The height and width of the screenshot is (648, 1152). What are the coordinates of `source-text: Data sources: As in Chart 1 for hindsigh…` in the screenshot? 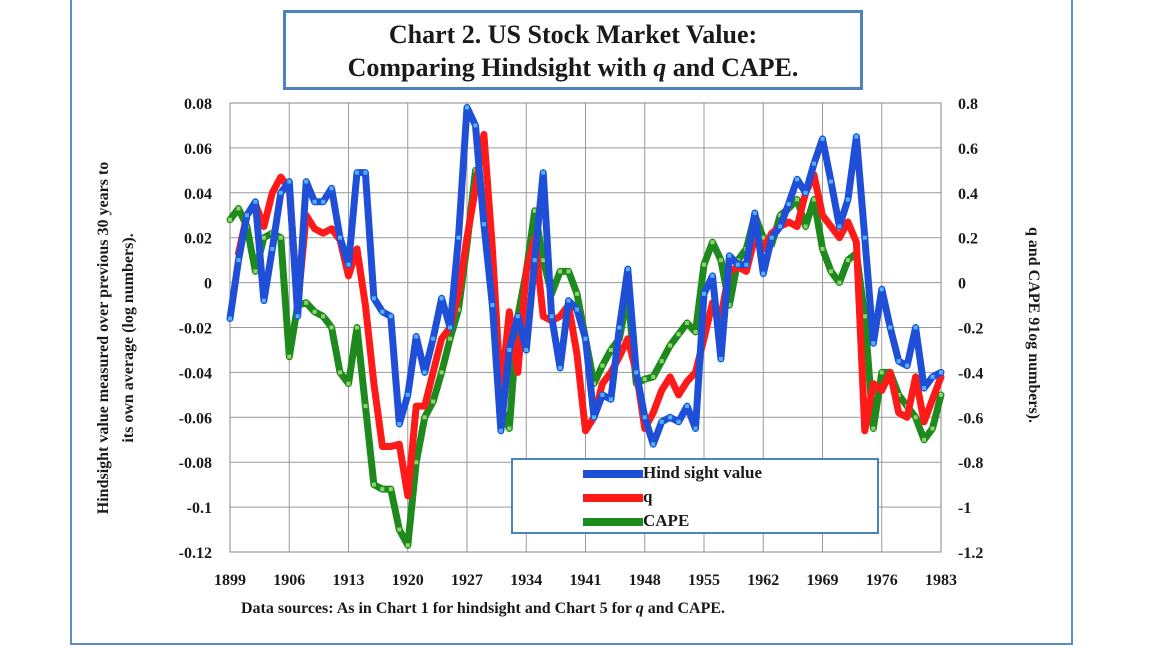 It's located at (438, 608).